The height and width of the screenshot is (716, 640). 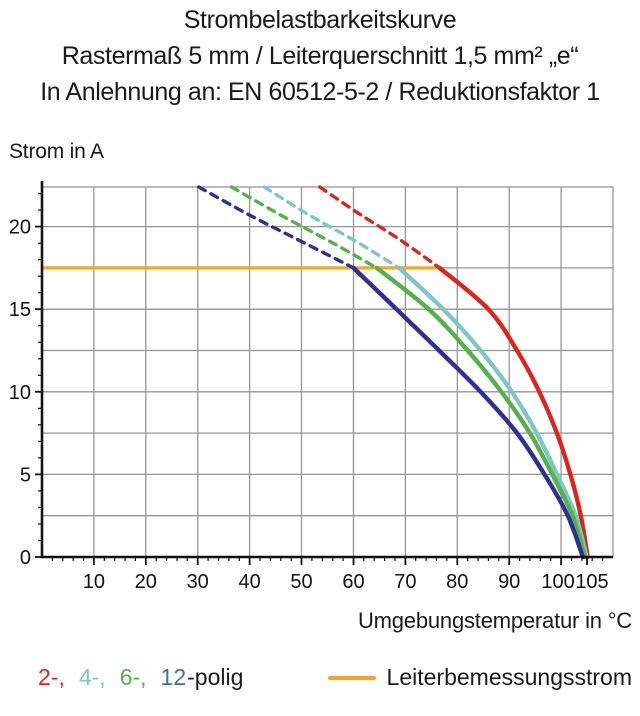 What do you see at coordinates (133, 677) in the screenshot?
I see `legend-pole-6-polig: 6-,` at bounding box center [133, 677].